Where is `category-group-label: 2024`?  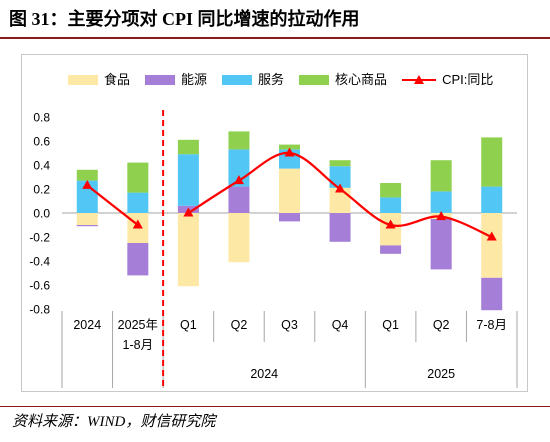 category-group-label: 2024 is located at coordinates (264, 374).